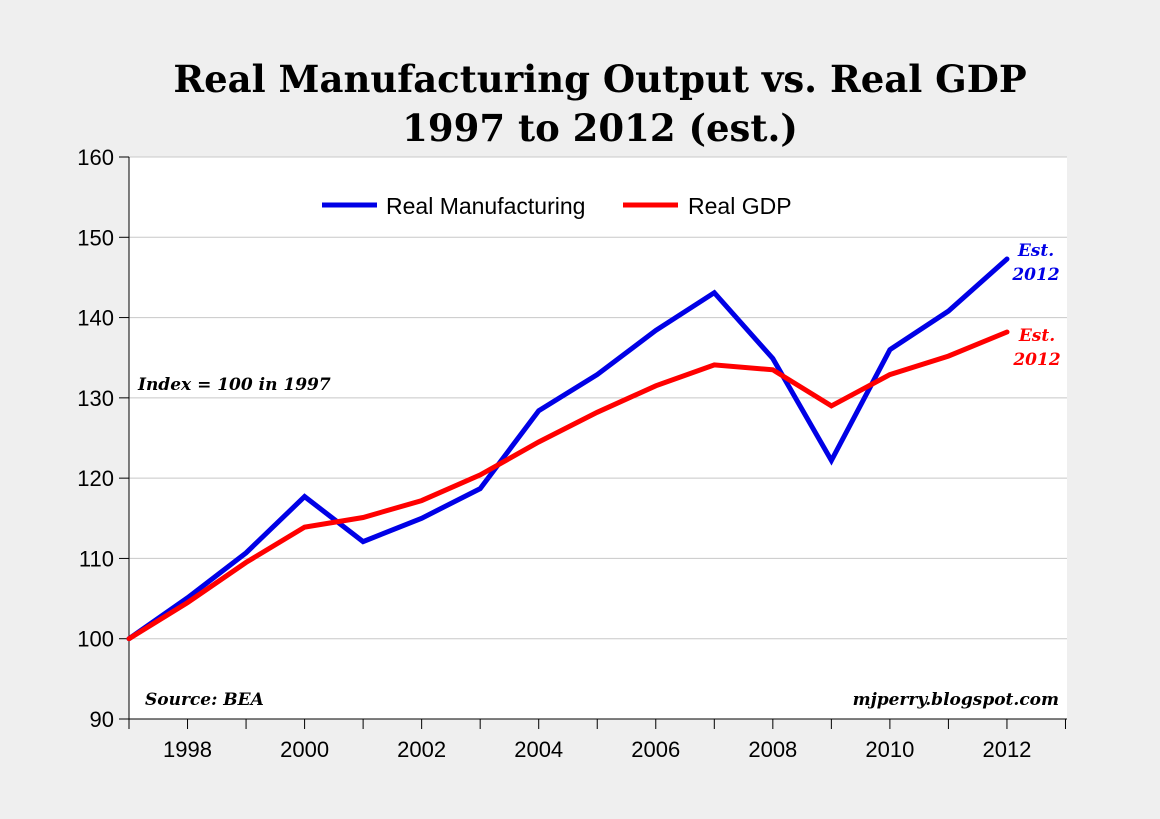  What do you see at coordinates (1035, 275) in the screenshot?
I see `manufacturing-est-label-line2: 2012` at bounding box center [1035, 275].